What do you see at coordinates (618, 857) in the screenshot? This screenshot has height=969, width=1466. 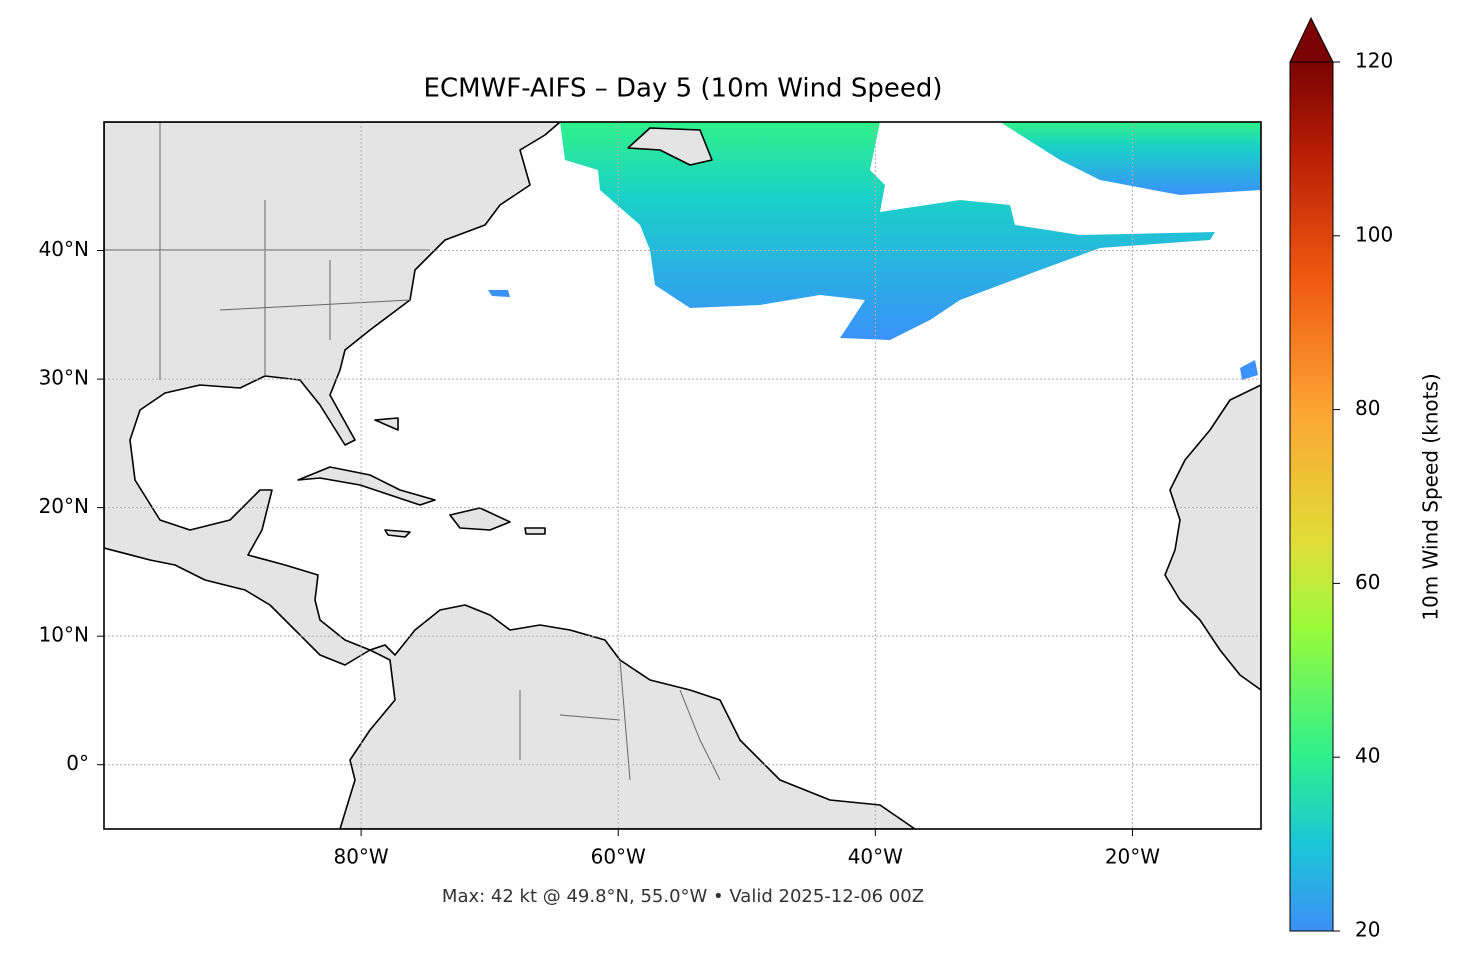 I see `x-tick-label: 60°W` at bounding box center [618, 857].